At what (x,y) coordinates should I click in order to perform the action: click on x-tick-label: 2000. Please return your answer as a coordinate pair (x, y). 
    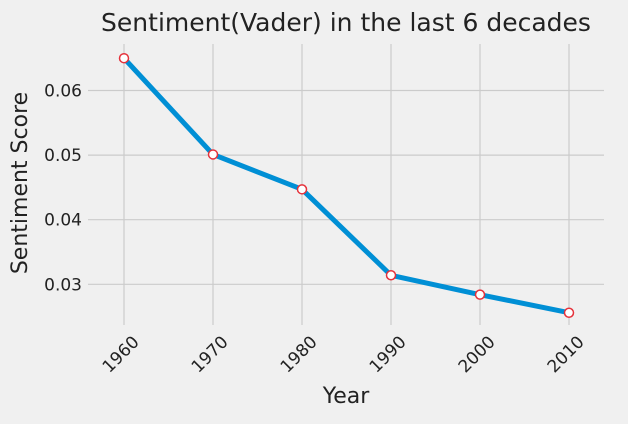
    Looking at the image, I should click on (477, 354).